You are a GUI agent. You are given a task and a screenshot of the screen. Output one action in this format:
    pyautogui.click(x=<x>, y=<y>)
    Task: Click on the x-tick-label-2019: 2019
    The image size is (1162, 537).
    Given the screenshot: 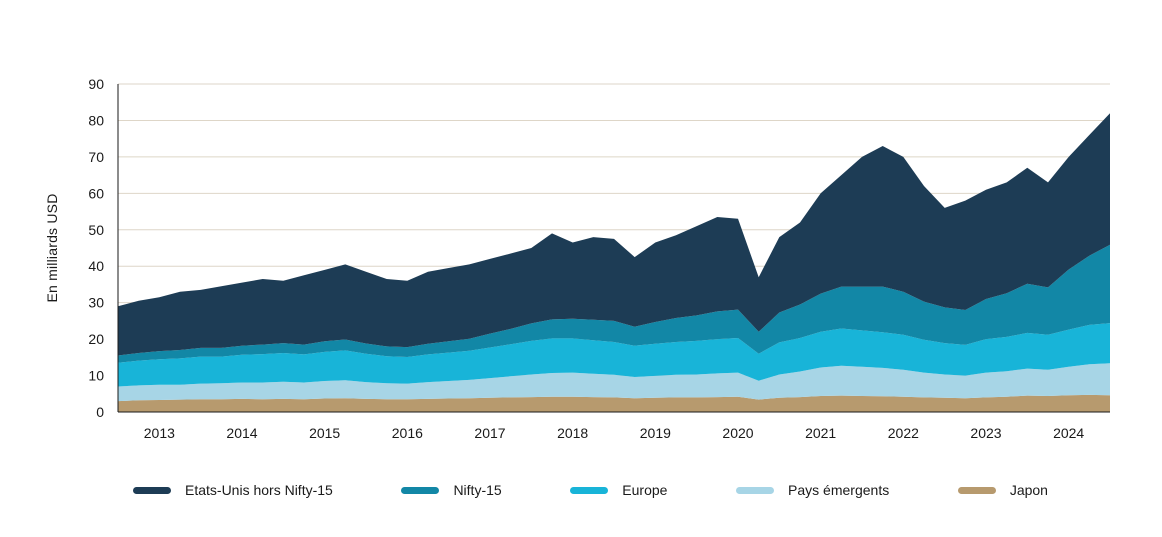 What is the action you would take?
    pyautogui.click(x=655, y=433)
    